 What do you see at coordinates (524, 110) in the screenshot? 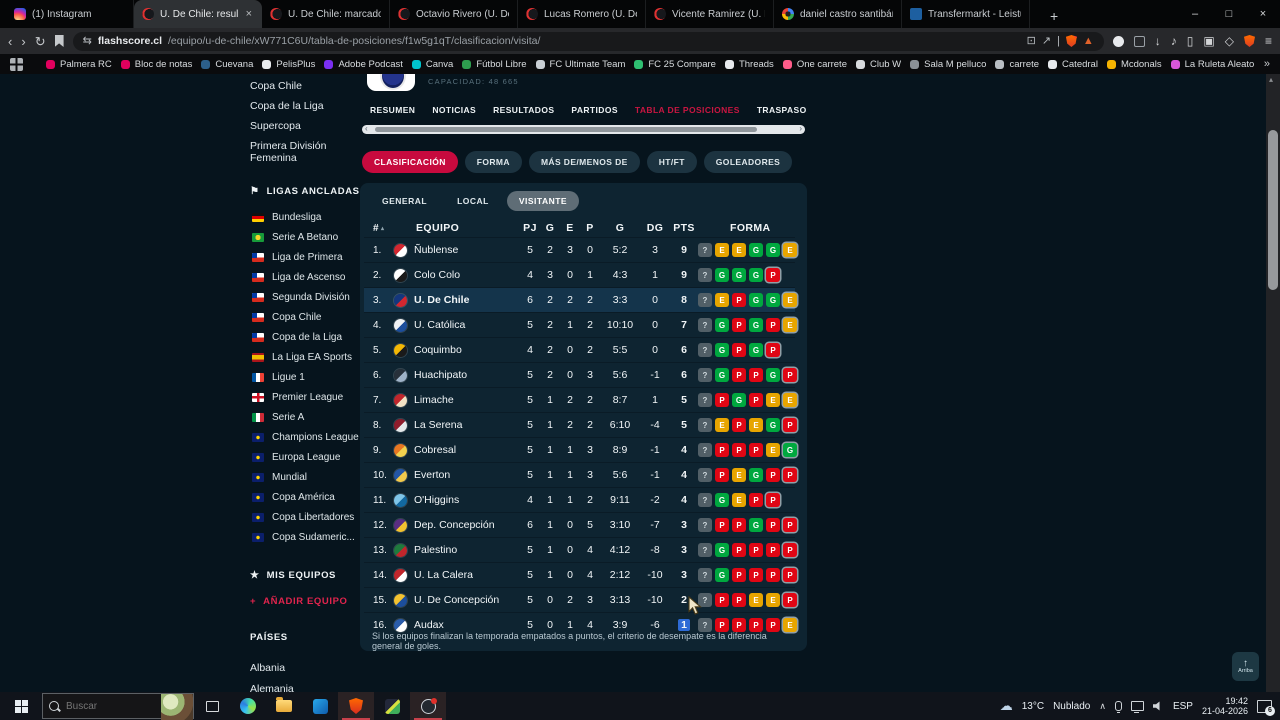
I see `nav-tab-resultados: RESULTADOS` at bounding box center [524, 110].